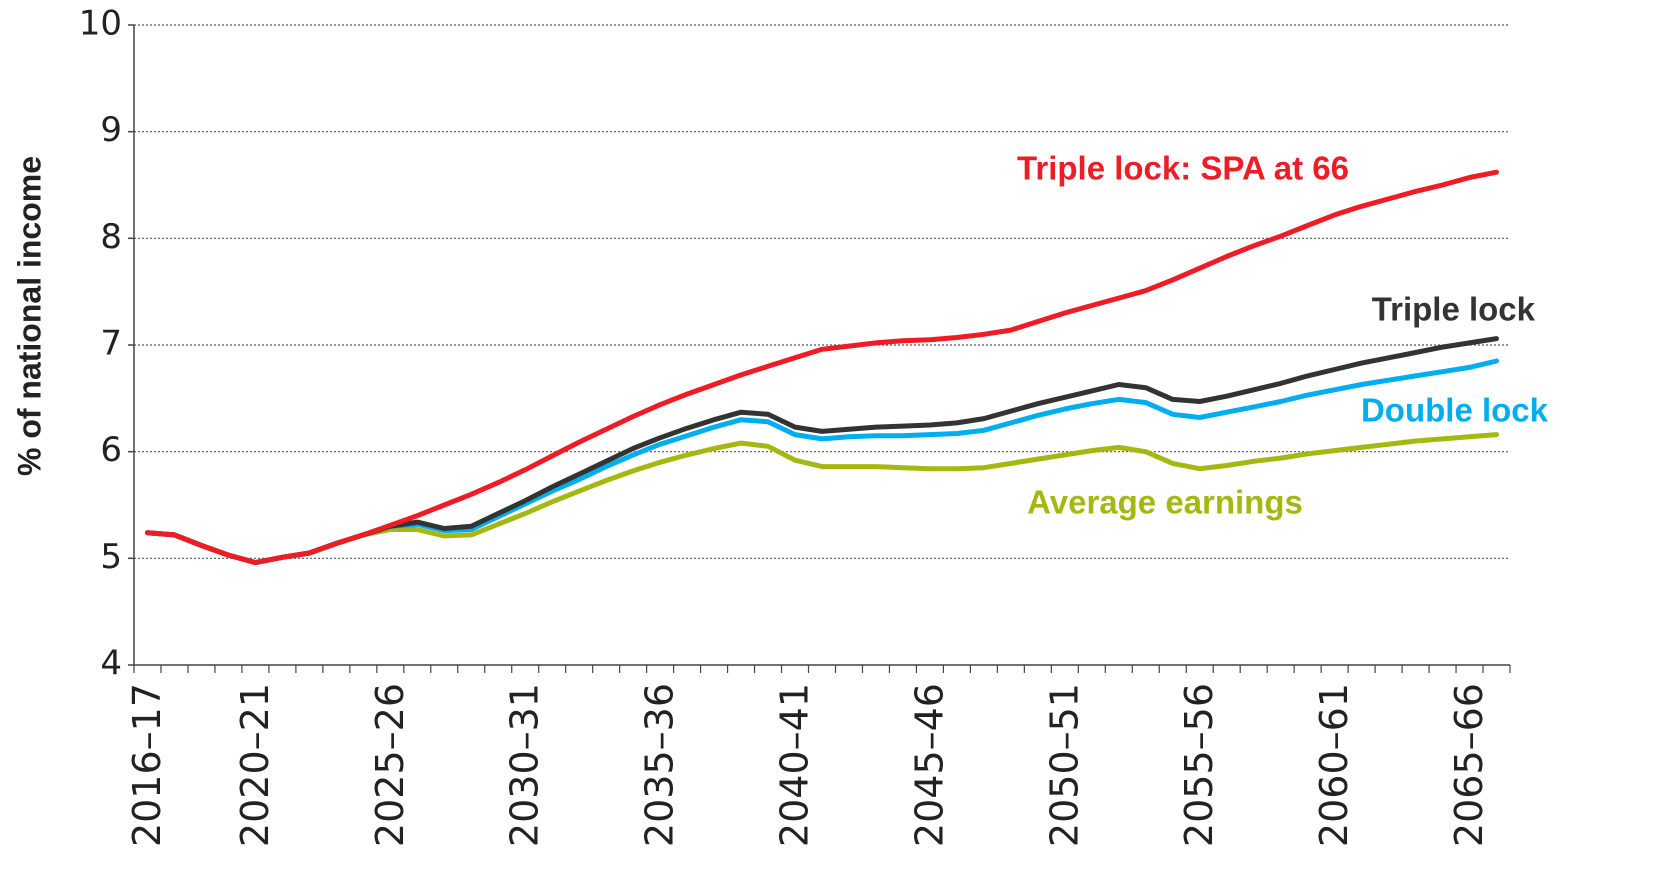  What do you see at coordinates (1469, 765) in the screenshot?
I see `x-tick-label: 2065–66` at bounding box center [1469, 765].